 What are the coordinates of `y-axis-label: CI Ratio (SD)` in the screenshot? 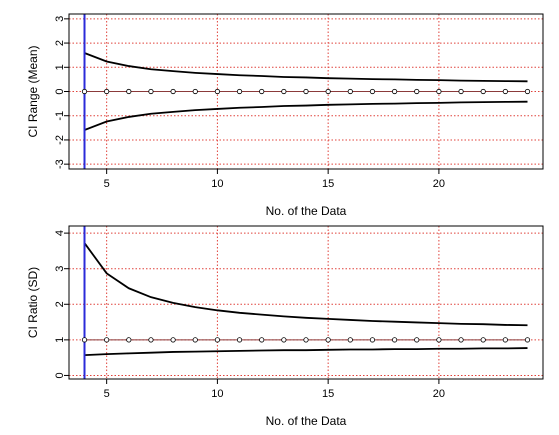 It's located at (33, 302).